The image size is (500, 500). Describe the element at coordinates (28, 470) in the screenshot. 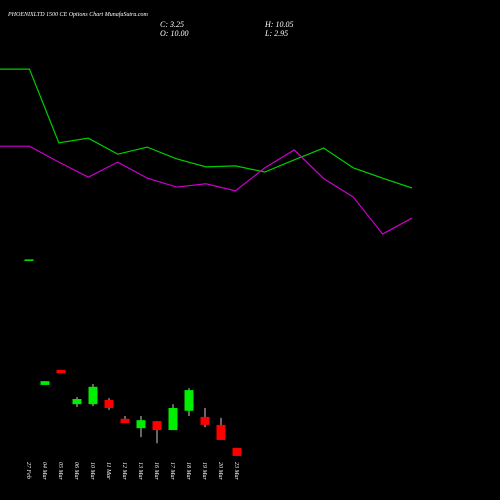

I see `x-tick-label: 27 Feb` at that location.